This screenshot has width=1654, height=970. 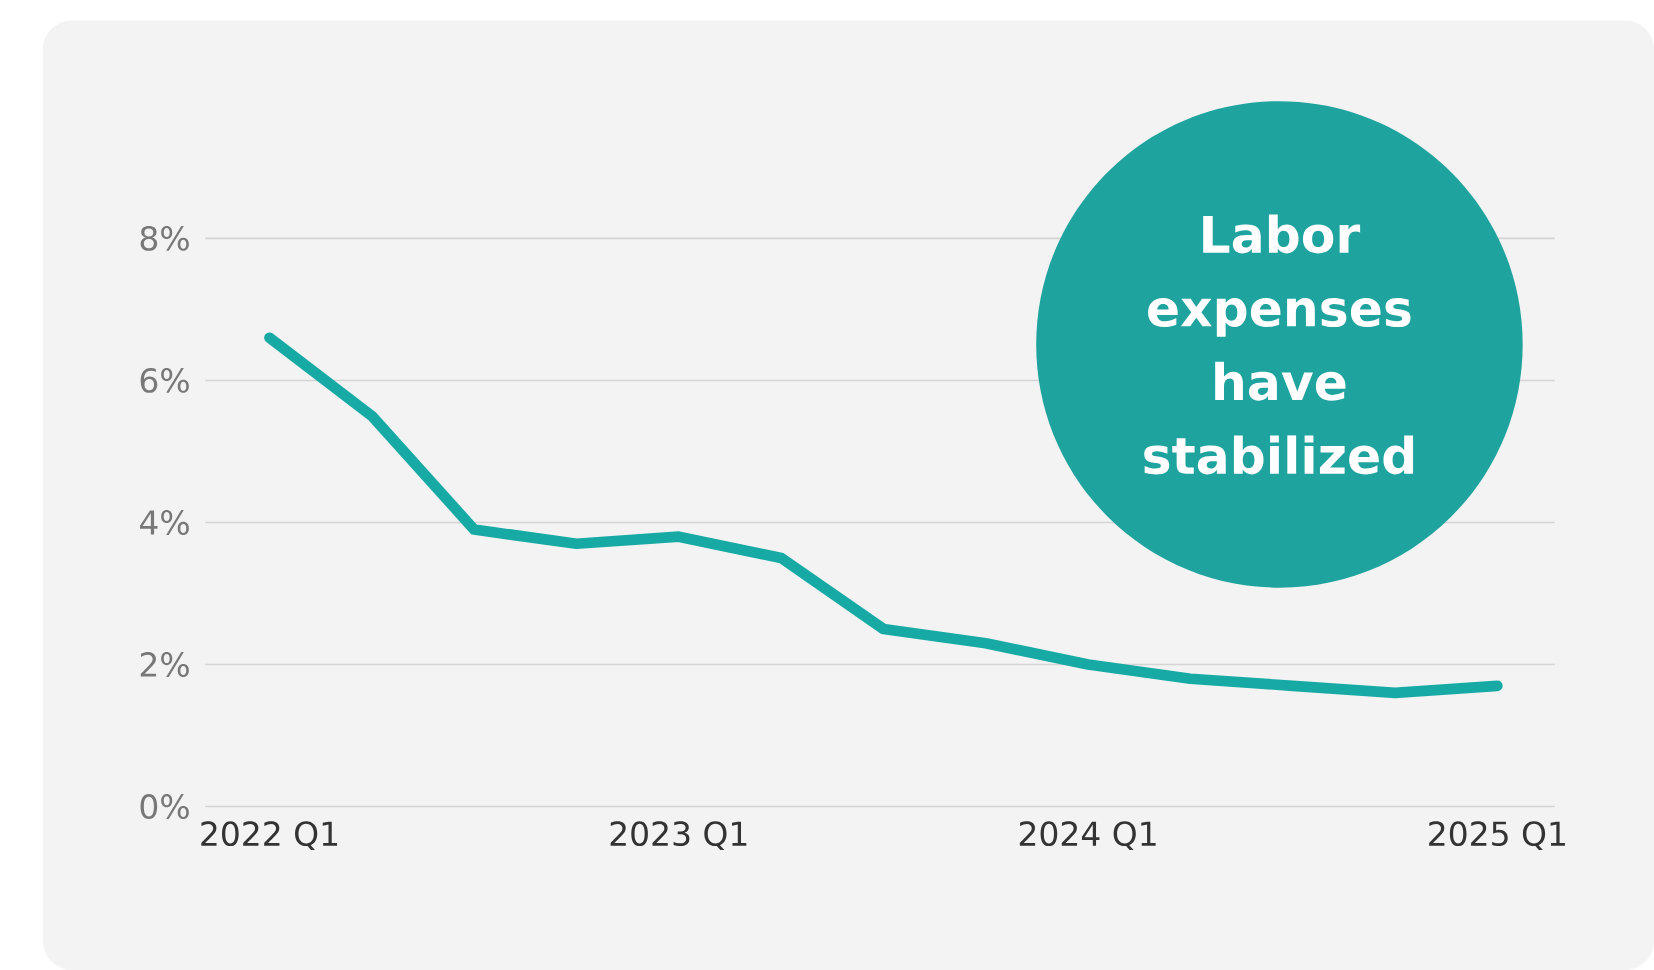 What do you see at coordinates (164, 238) in the screenshot?
I see `y-tick-label: 8%` at bounding box center [164, 238].